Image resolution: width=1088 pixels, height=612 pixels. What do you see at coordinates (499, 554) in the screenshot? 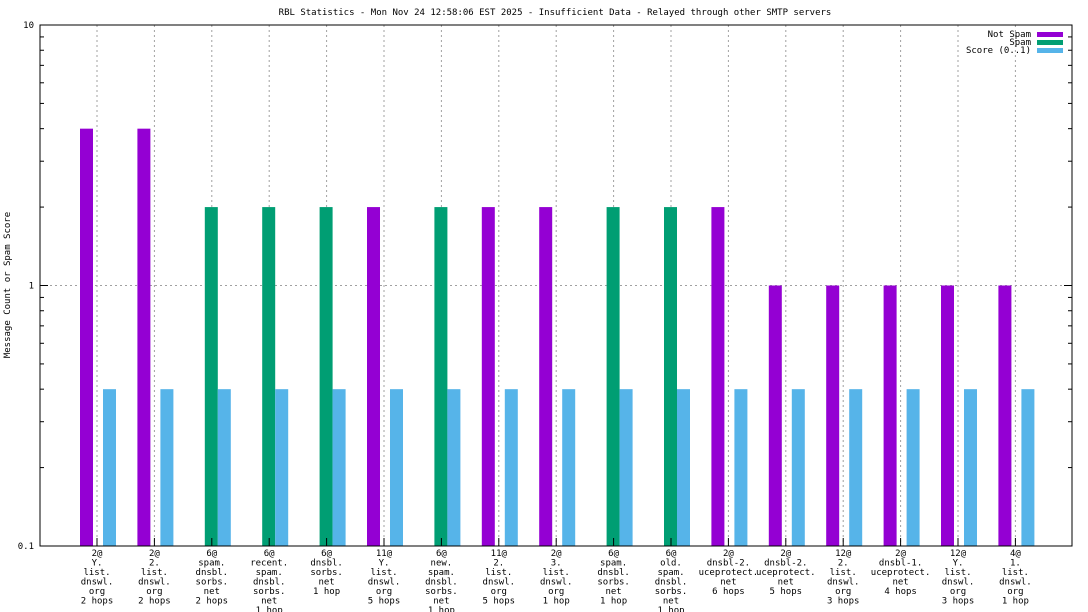
I see `x-tick-label-line: 11@` at bounding box center [499, 554].